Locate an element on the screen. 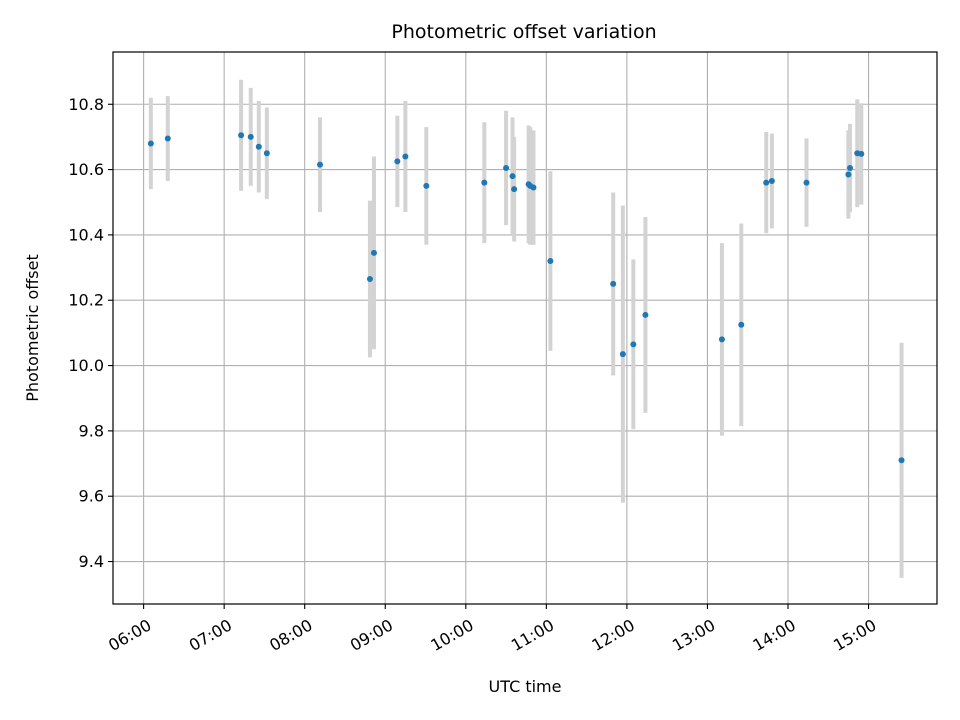 This screenshot has height=720, width=960. y-tick-label: 9.4 is located at coordinates (91, 561).